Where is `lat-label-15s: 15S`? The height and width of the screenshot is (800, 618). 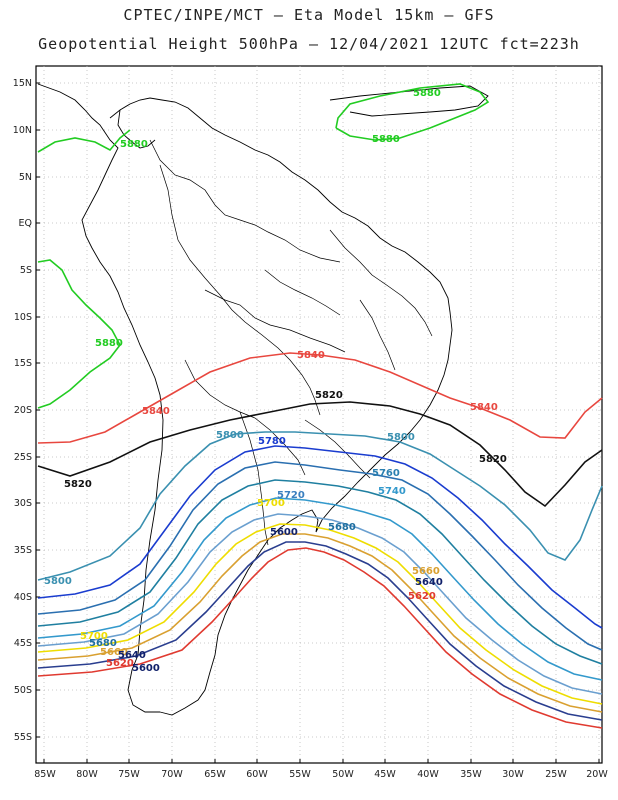 lat-label-15s: 15S is located at coordinates (23, 363).